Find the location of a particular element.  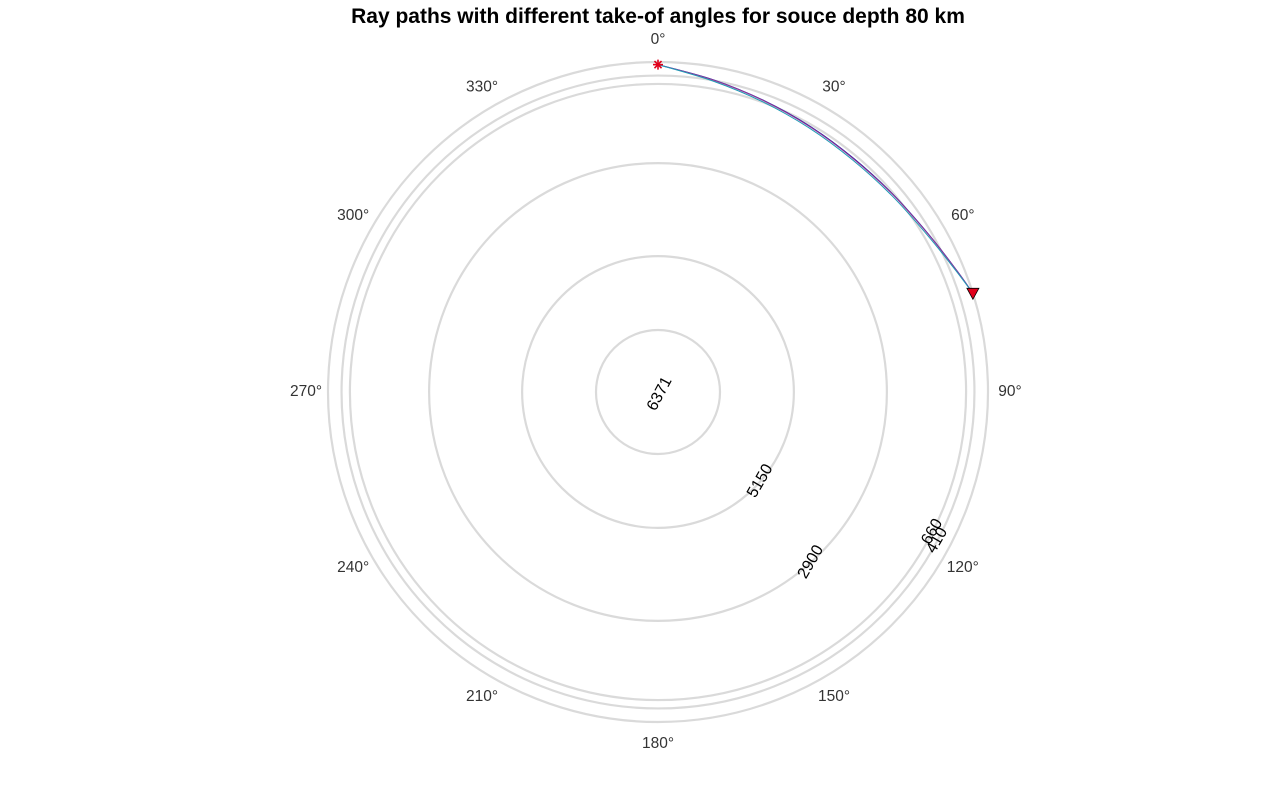

depth-label-5150: 5150 is located at coordinates (760, 480).